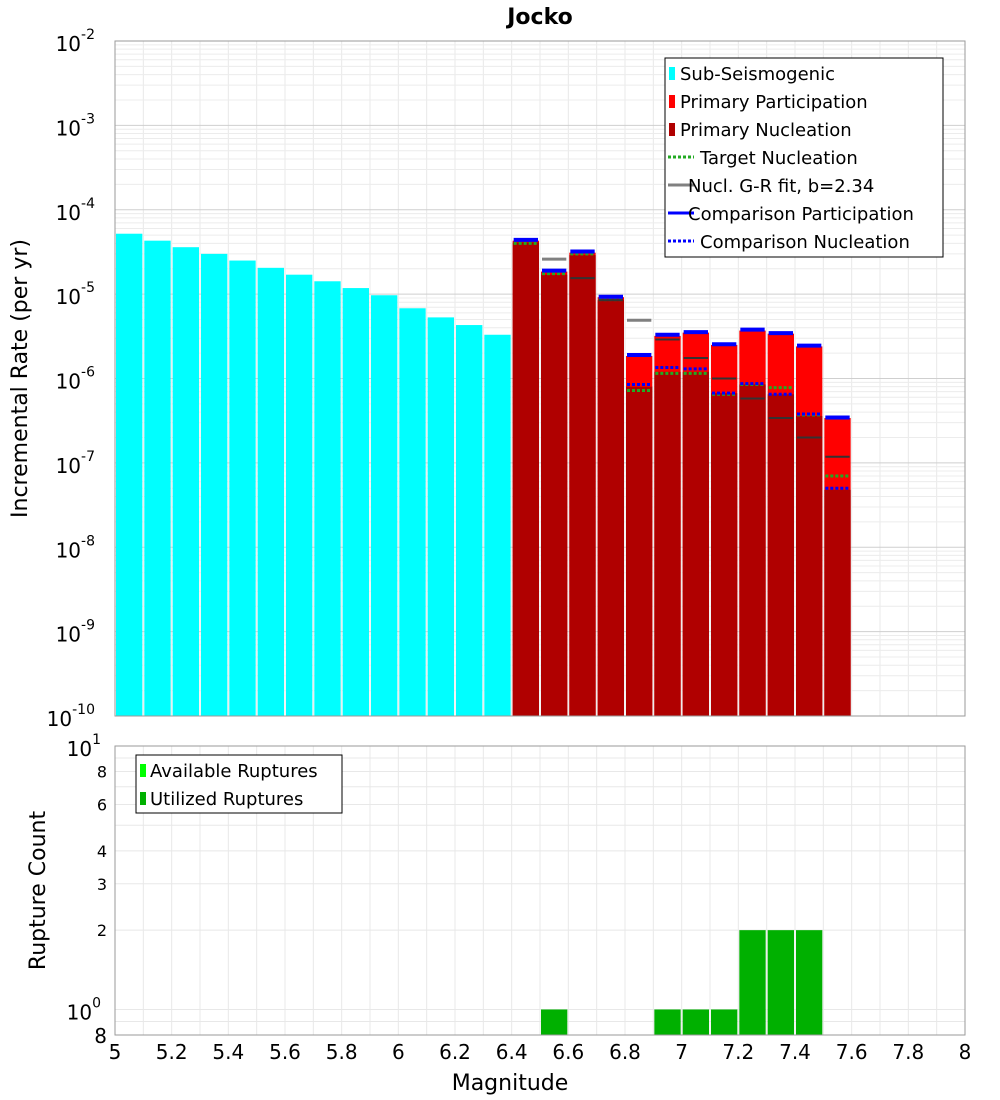 Image resolution: width=1000 pixels, height=1100 pixels. What do you see at coordinates (75, 294) in the screenshot?
I see `rate-y-tick-label: 10⁻⁵` at bounding box center [75, 294].